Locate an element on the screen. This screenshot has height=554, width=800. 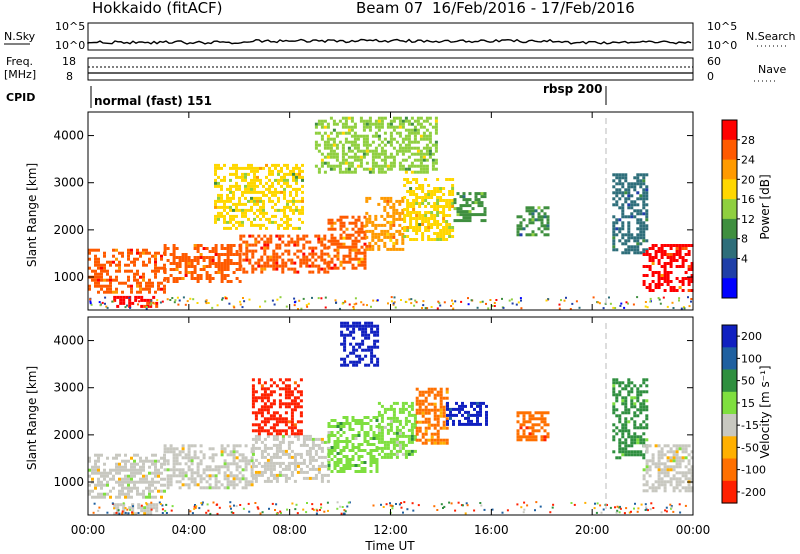
power-colorbar-frame is located at coordinates (729, 209).